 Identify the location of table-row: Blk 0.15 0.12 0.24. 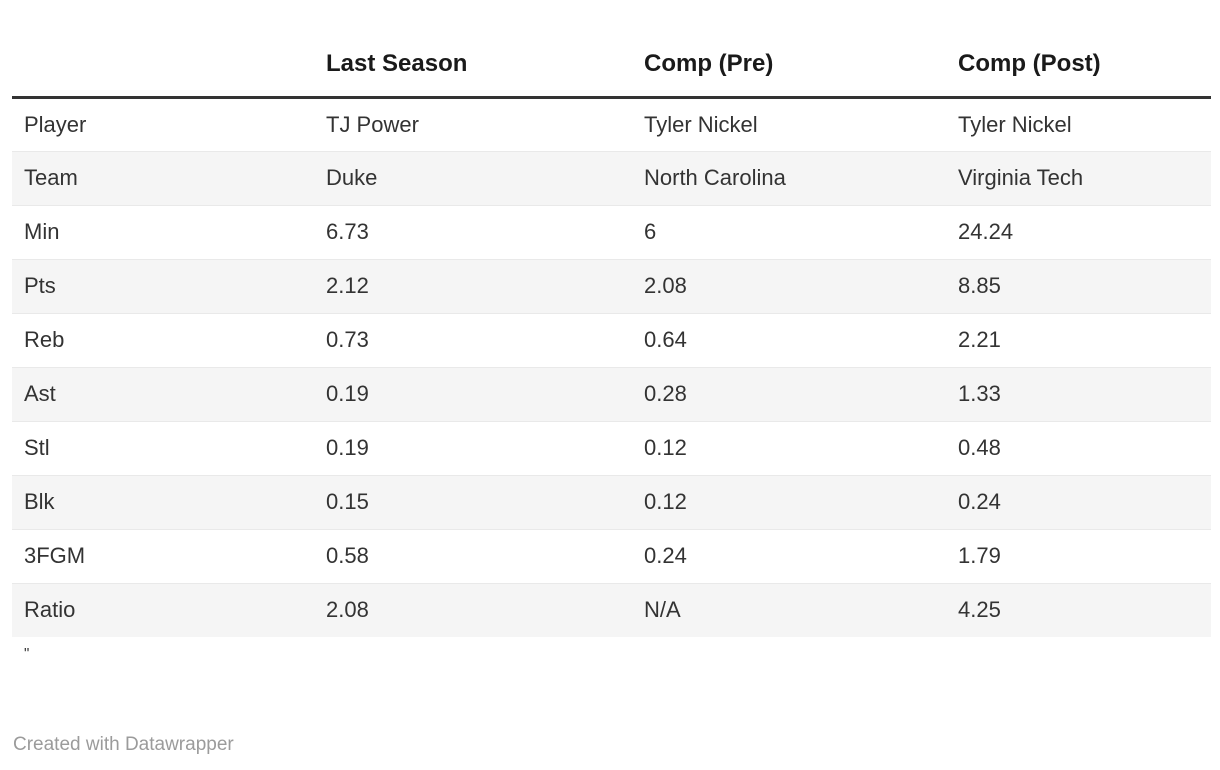
(611, 502).